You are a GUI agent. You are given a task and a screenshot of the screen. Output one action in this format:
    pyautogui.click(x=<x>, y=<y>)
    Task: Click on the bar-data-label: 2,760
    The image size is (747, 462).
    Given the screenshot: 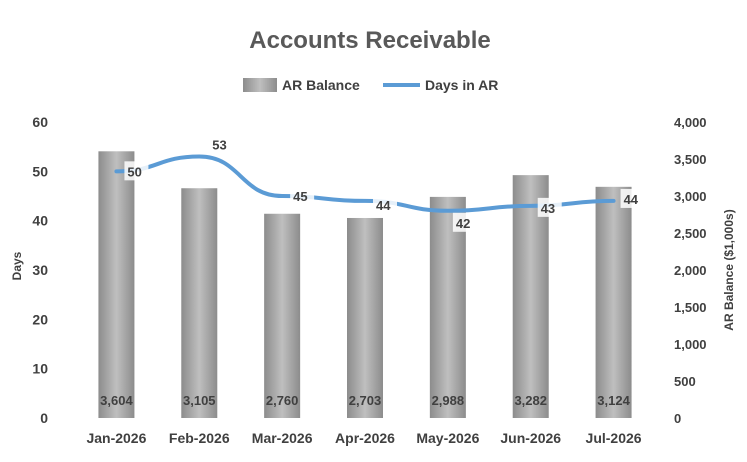 What is the action you would take?
    pyautogui.click(x=282, y=400)
    